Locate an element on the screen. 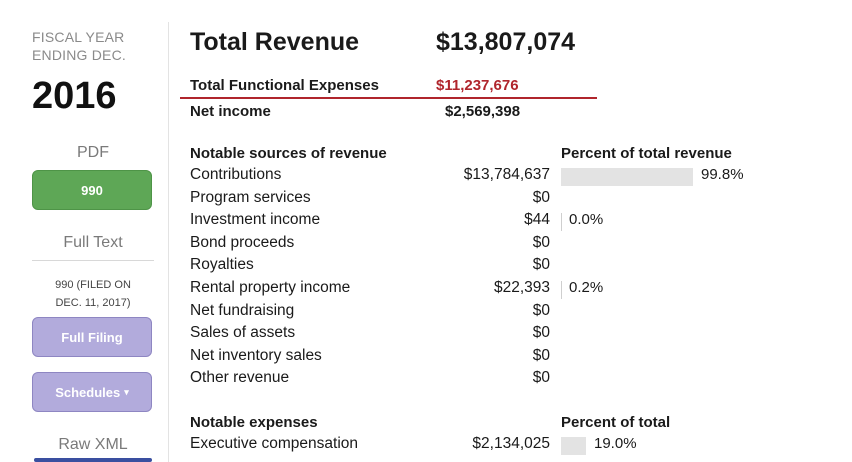  filed-date: 990 (FILED ON DEC. 11, 2017) is located at coordinates (93, 294).